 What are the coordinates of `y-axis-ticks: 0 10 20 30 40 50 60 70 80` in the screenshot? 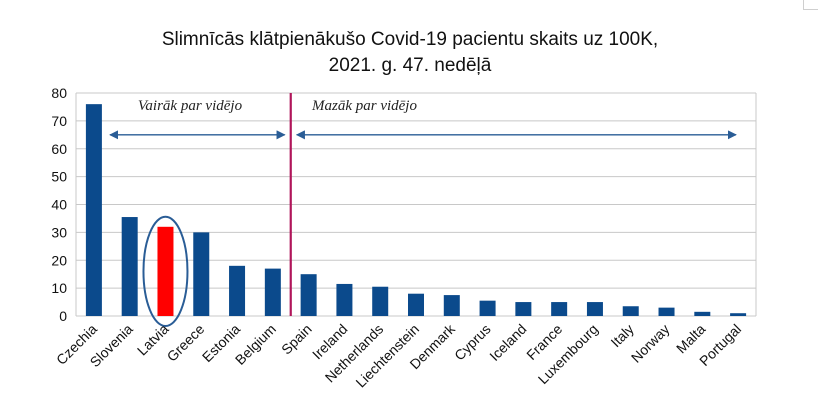 It's located at (59, 204).